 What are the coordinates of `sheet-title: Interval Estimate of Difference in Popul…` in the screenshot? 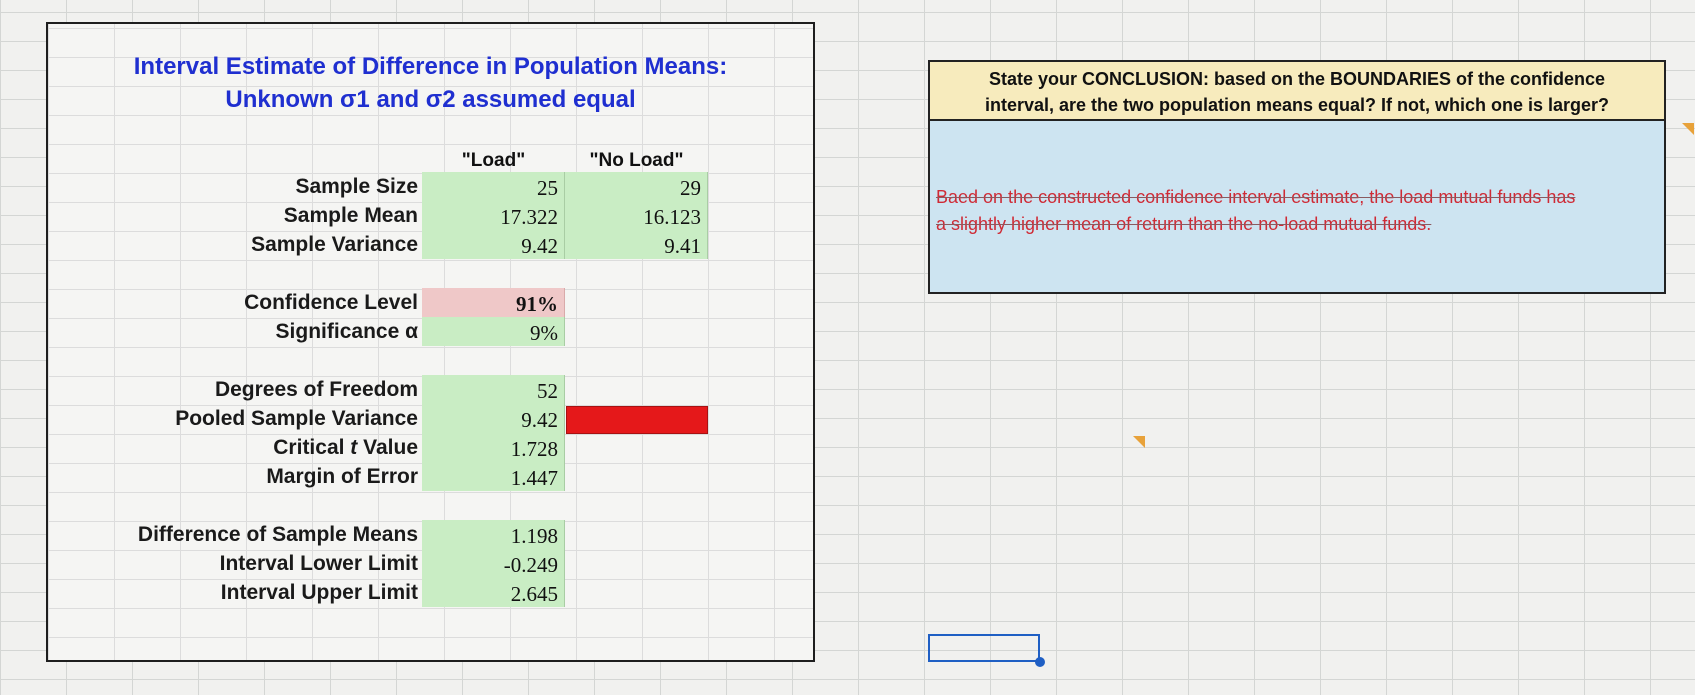 It's located at (430, 83).